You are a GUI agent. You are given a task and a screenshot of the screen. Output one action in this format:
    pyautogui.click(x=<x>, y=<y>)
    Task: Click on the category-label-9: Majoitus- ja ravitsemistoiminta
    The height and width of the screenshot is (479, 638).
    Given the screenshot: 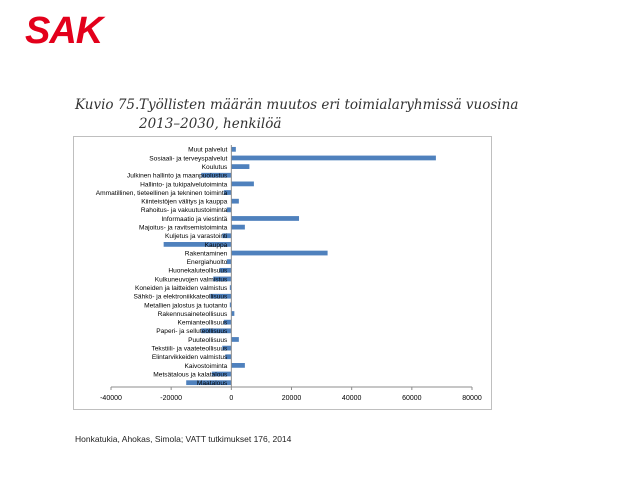 What is the action you would take?
    pyautogui.click(x=183, y=228)
    